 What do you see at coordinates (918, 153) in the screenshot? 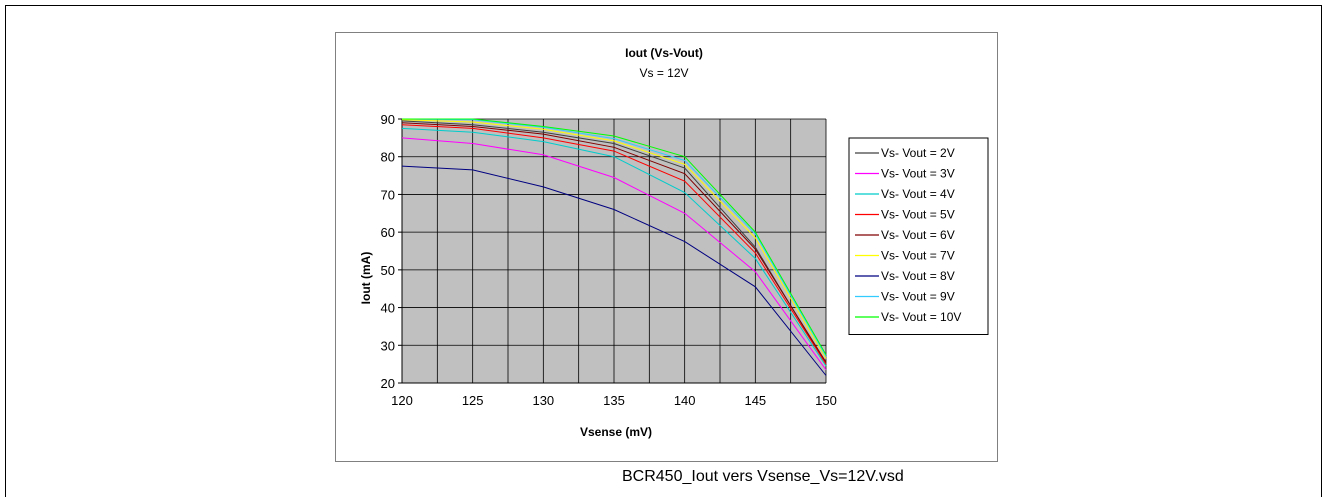
I see `legend-label-1: Vs- Vout = 2V` at bounding box center [918, 153].